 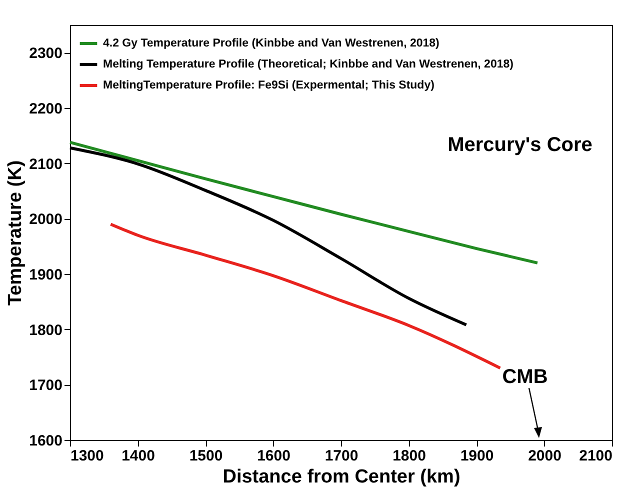 I want to click on x-tick-label: 1600, so click(x=273, y=456).